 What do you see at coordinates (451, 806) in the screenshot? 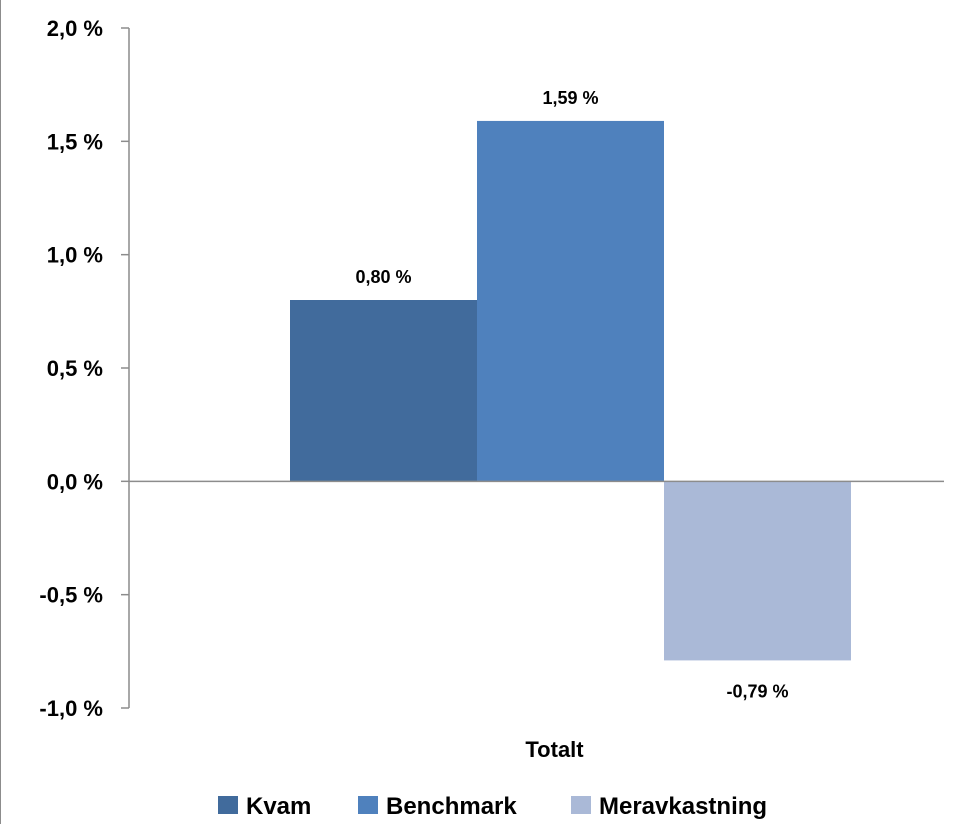
I see `legend-label-benchmark: Benchmark` at bounding box center [451, 806].